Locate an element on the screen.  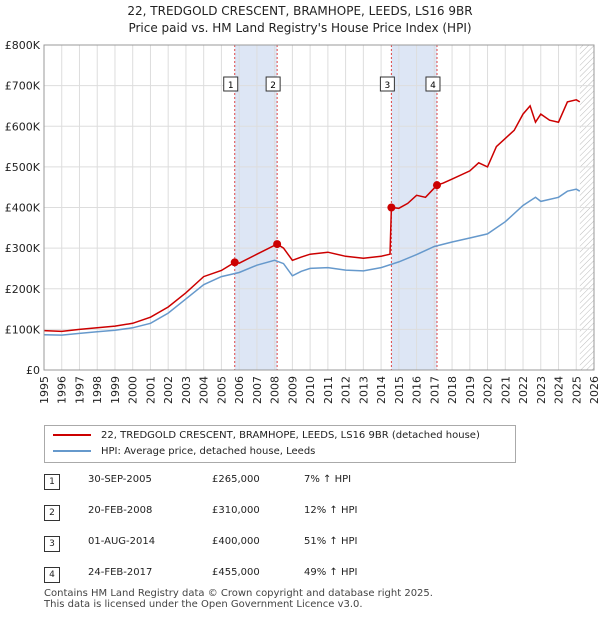
sale-marker-label: 2 is located at coordinates (273, 86).